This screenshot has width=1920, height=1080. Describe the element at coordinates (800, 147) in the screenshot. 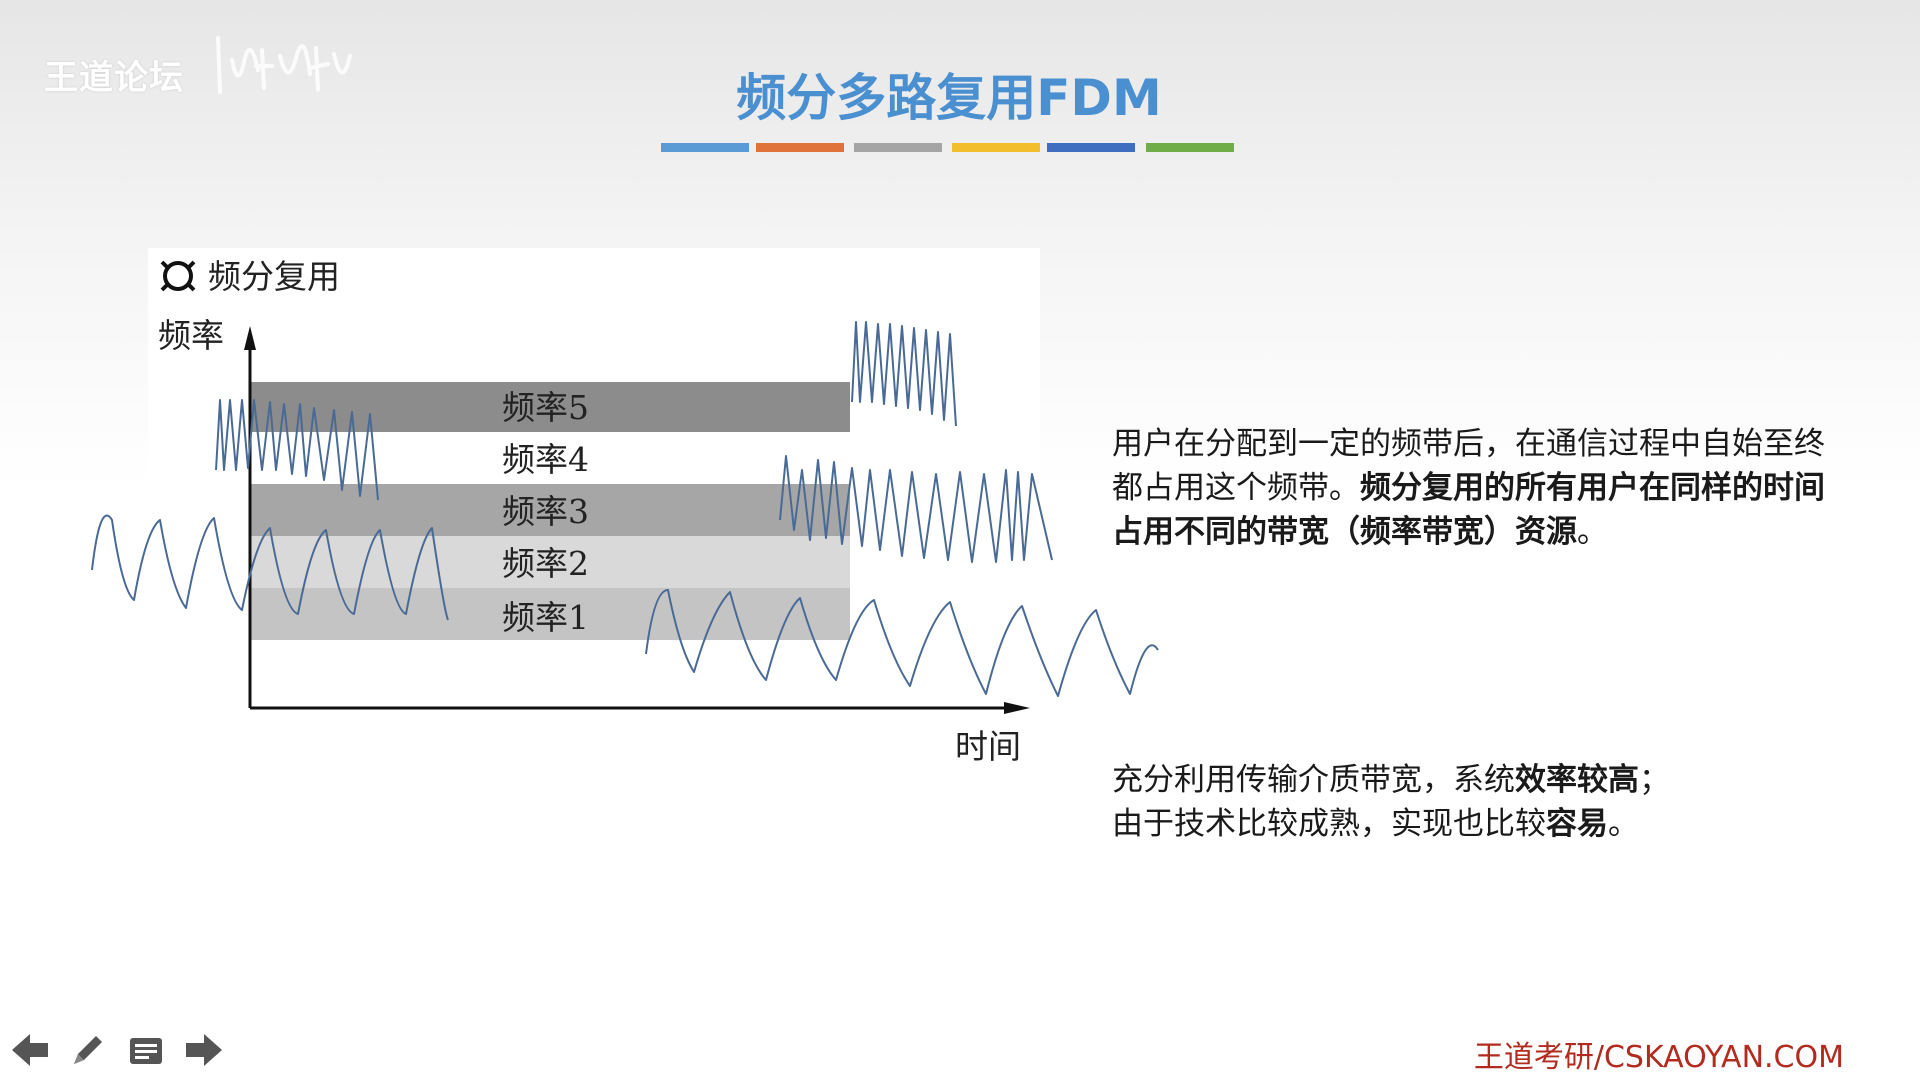

I see `title-bar-orange` at that location.